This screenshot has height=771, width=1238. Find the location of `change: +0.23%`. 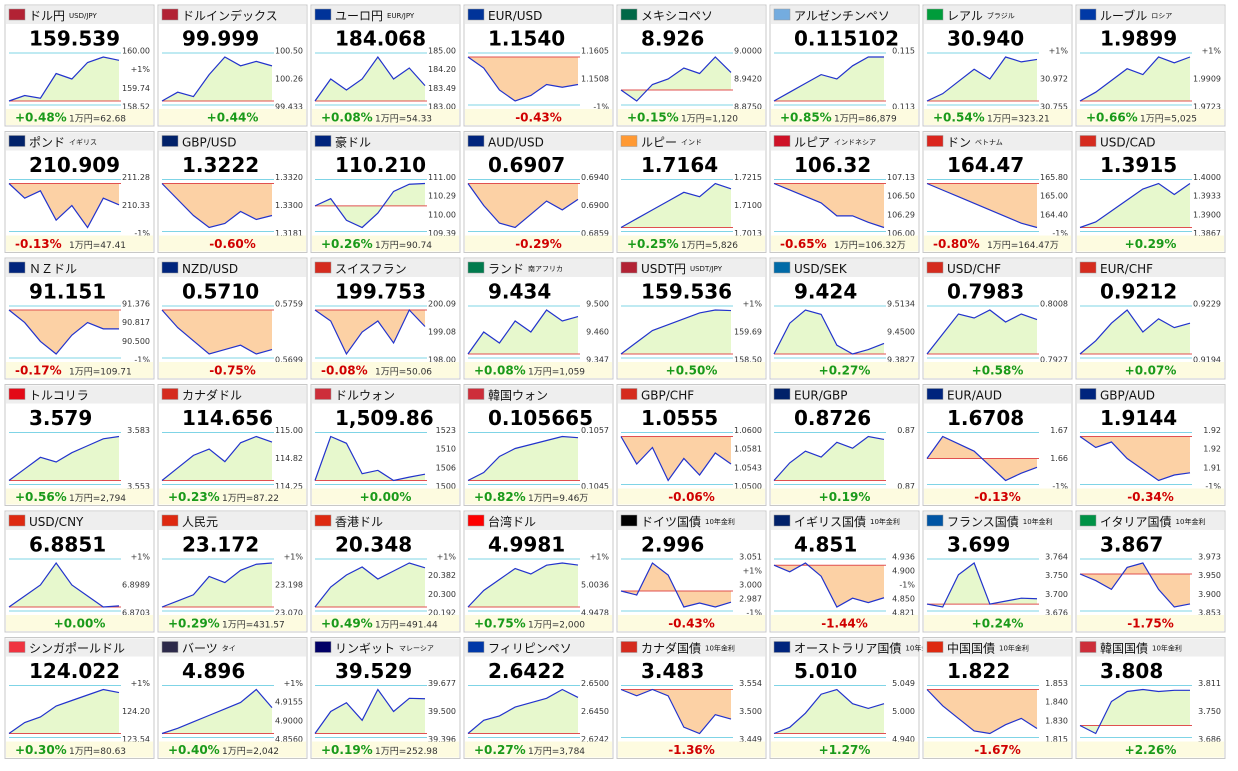

change: +0.23% is located at coordinates (194, 497).